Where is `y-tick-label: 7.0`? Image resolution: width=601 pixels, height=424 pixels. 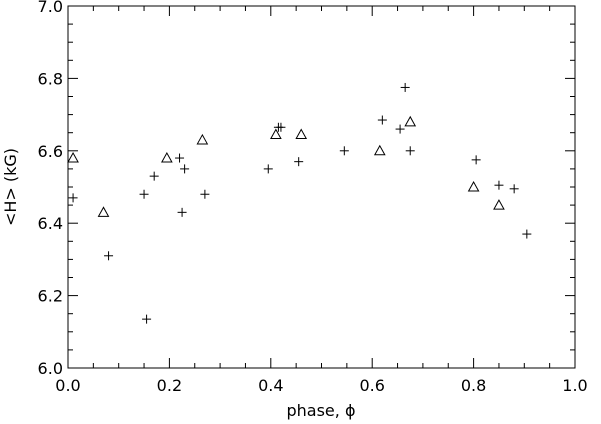 y-tick-label: 7.0 is located at coordinates (50, 8).